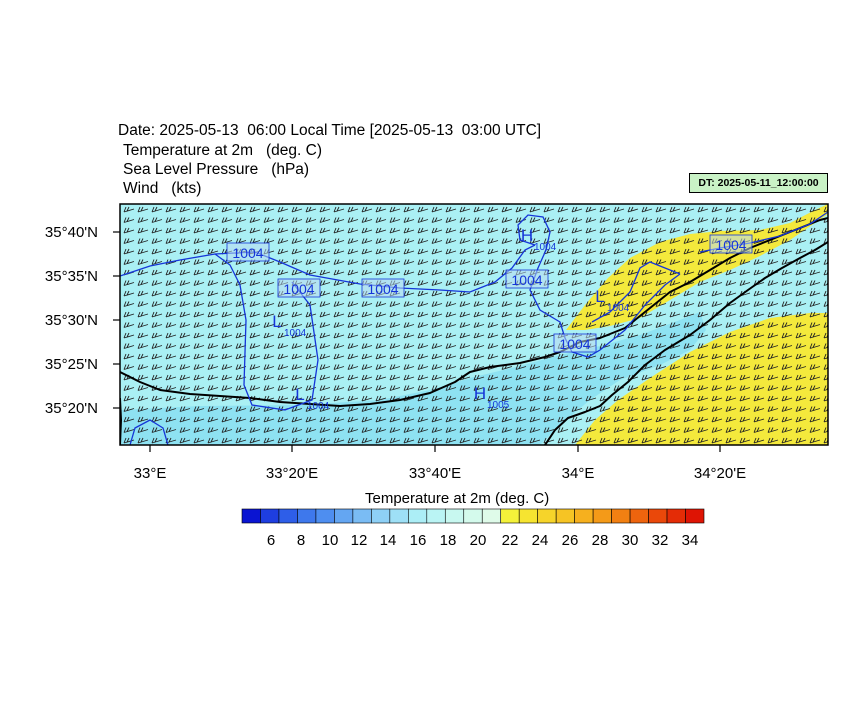 Image resolution: width=864 pixels, height=720 pixels. What do you see at coordinates (540, 540) in the screenshot?
I see `colorbar-tick-label: 24` at bounding box center [540, 540].